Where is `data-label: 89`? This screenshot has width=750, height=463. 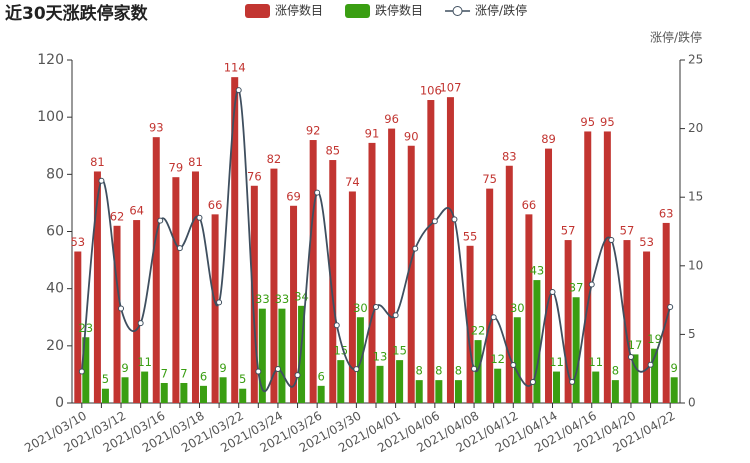 data-label: 89 is located at coordinates (548, 139).